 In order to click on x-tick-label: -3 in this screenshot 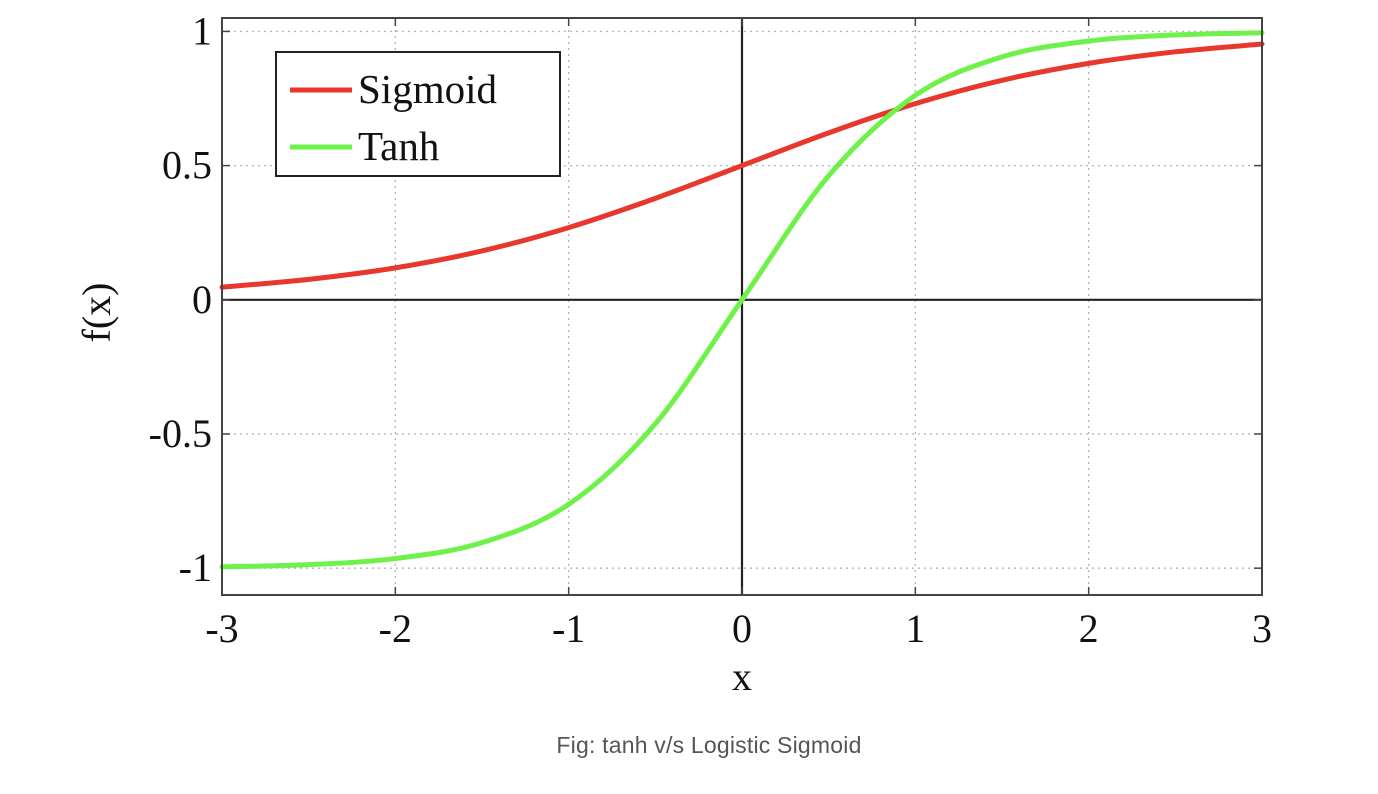, I will do `click(221, 628)`.